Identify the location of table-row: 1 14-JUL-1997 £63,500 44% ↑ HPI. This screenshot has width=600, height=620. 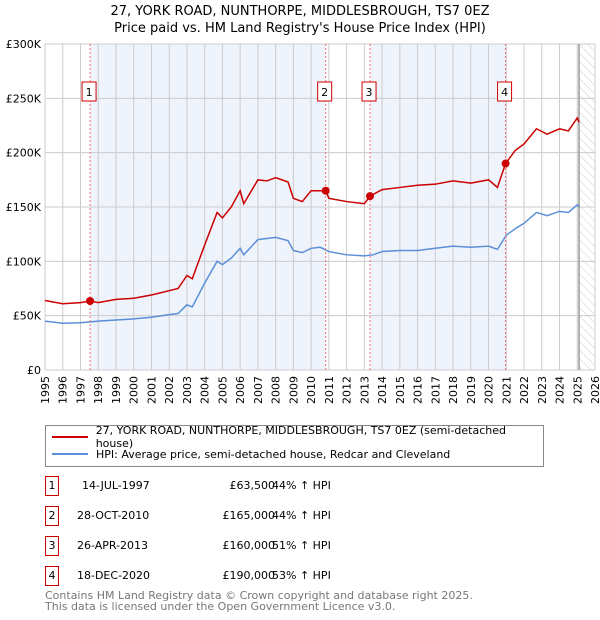
(245, 486).